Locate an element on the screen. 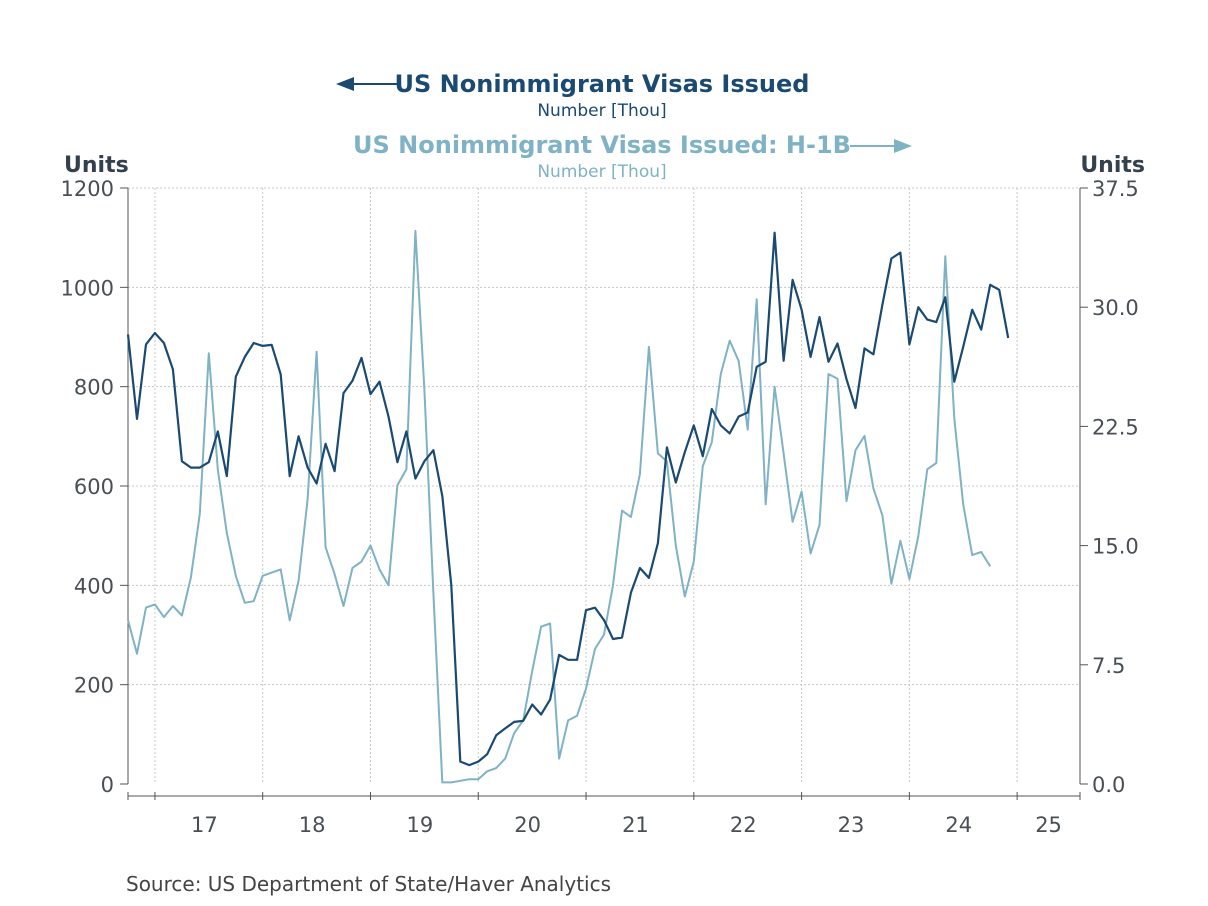 Image resolution: width=1208 pixels, height=906 pixels. y-tick-label-right: 30.0 is located at coordinates (1115, 308).